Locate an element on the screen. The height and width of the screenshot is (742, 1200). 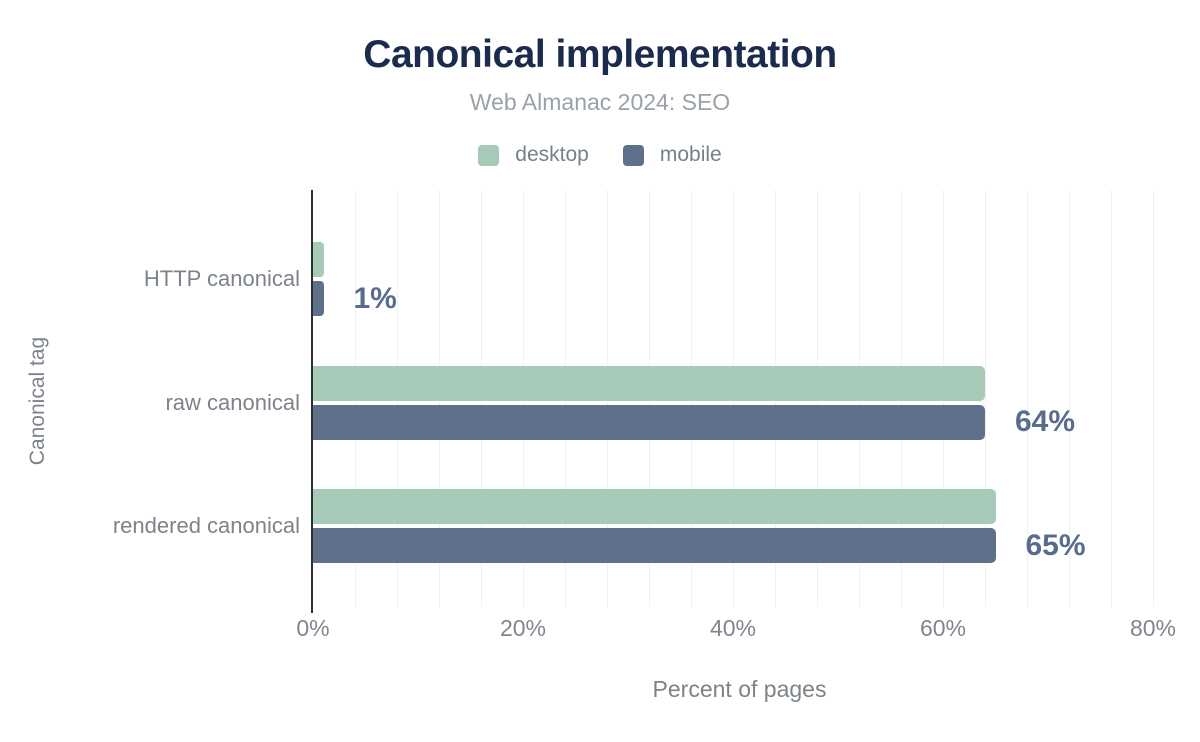
legend-label-mobile: mobile is located at coordinates (690, 154).